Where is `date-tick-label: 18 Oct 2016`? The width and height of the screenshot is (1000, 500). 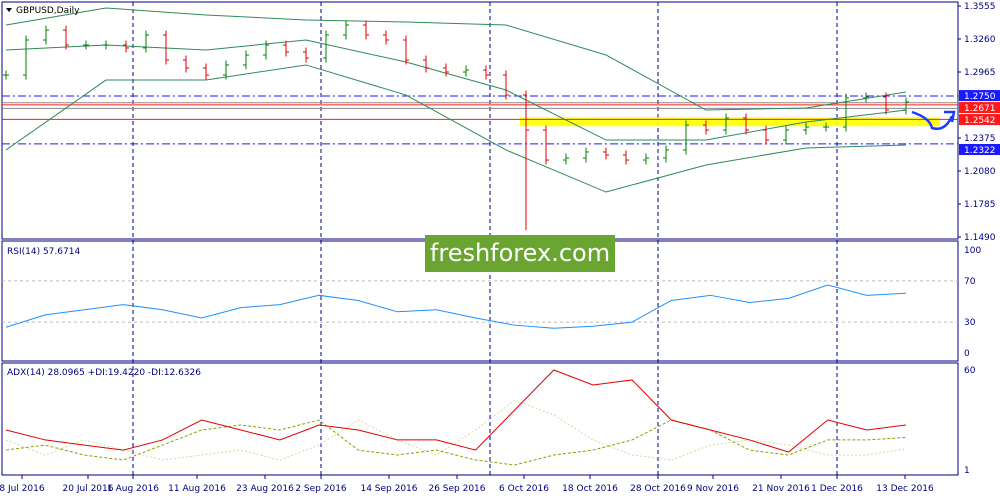 date-tick-label: 18 Oct 2016 is located at coordinates (590, 489).